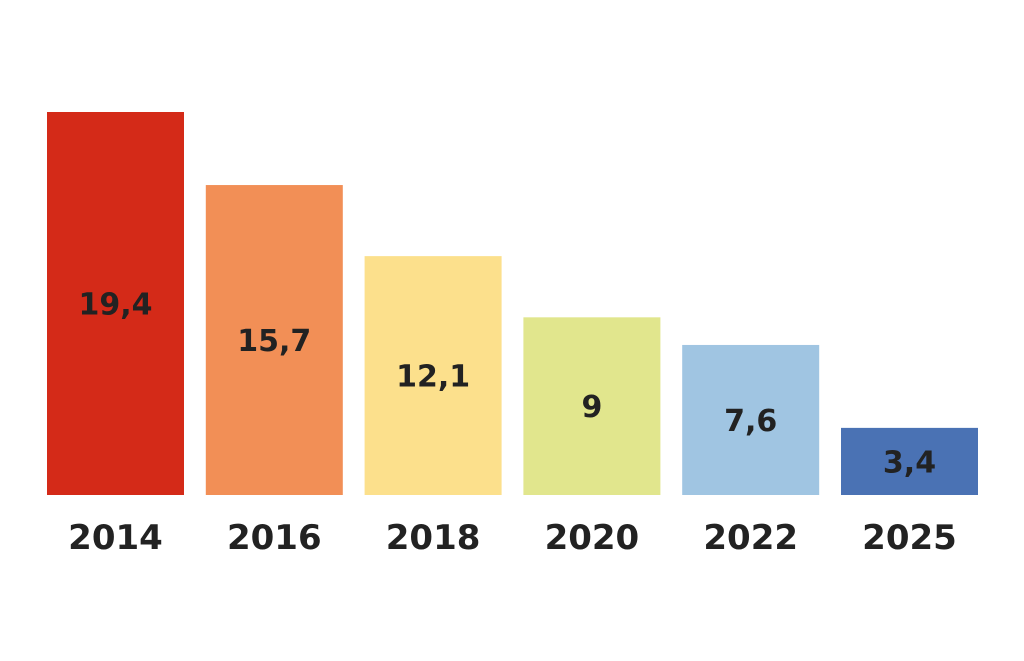 The width and height of the screenshot is (1024, 661). I want to click on value-label-2022: 7,6, so click(750, 421).